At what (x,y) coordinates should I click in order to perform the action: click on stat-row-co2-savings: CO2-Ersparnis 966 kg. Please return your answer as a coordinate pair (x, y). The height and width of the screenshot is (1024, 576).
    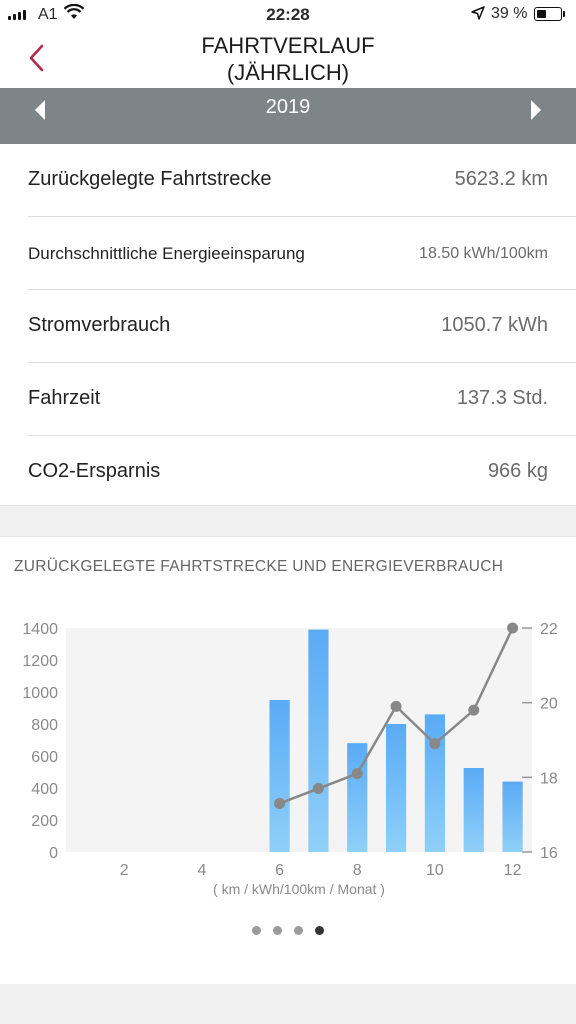
    Looking at the image, I should click on (302, 472).